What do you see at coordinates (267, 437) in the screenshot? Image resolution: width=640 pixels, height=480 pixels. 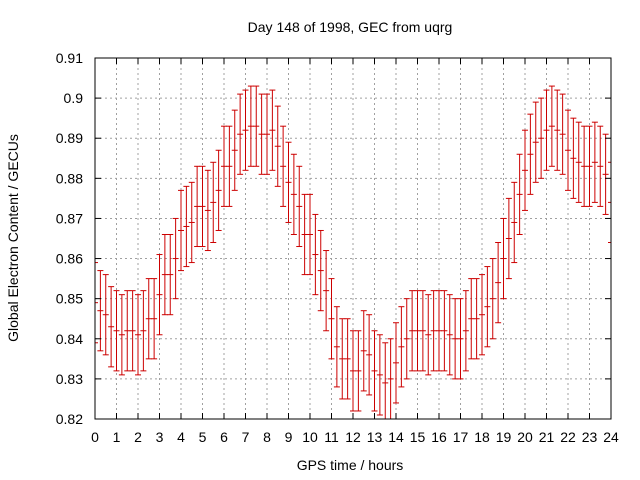 I see `x-tick-label: 8` at bounding box center [267, 437].